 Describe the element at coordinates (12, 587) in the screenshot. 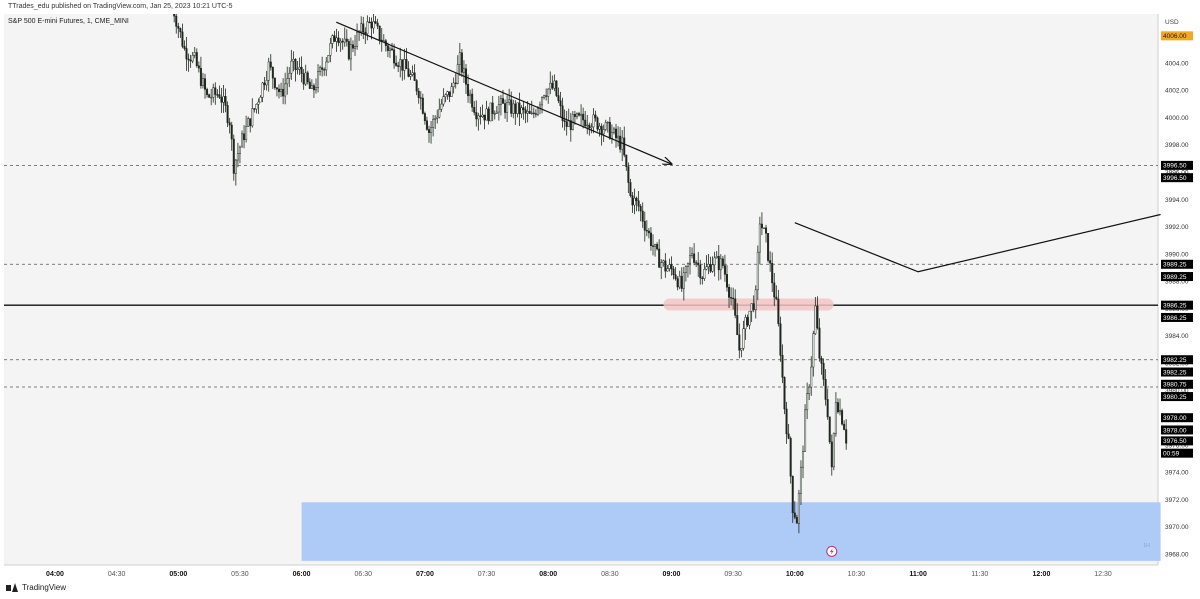

I see `tradingview-logo-icon` at that location.